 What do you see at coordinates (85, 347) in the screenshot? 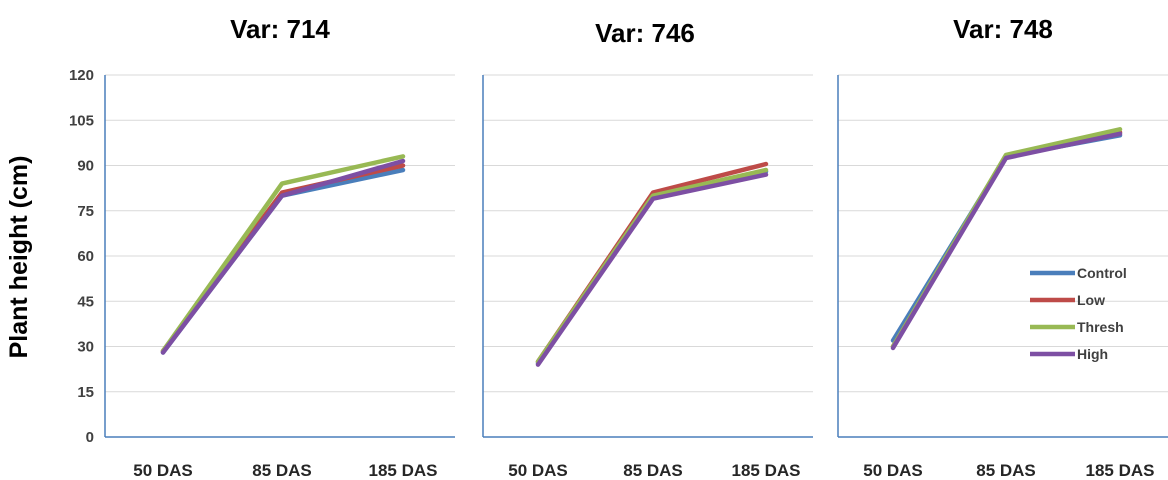
I see `y-tick-label: 30` at bounding box center [85, 347].